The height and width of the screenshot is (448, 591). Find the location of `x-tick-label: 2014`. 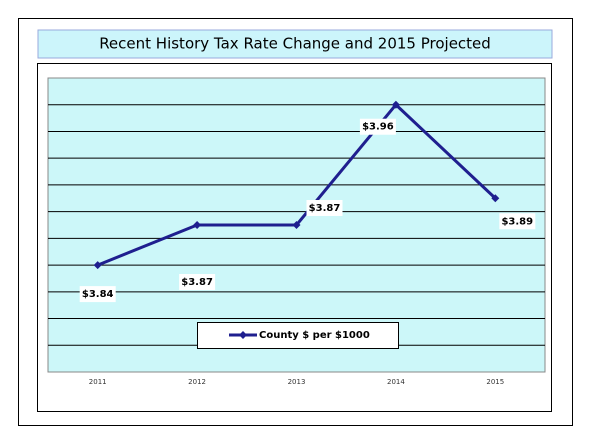

x-tick-label: 2014 is located at coordinates (396, 382).